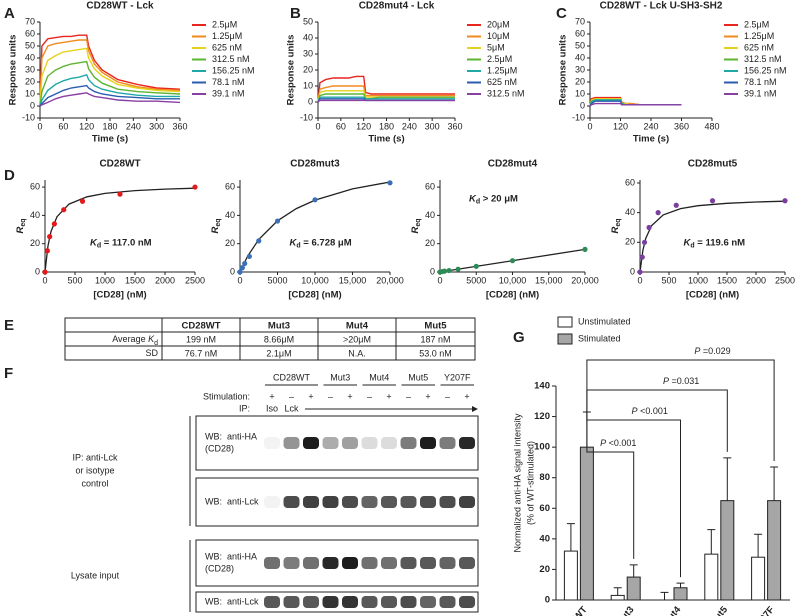  What do you see at coordinates (95, 457) in the screenshot?
I see `section-label: IP: anti-Lck` at bounding box center [95, 457].